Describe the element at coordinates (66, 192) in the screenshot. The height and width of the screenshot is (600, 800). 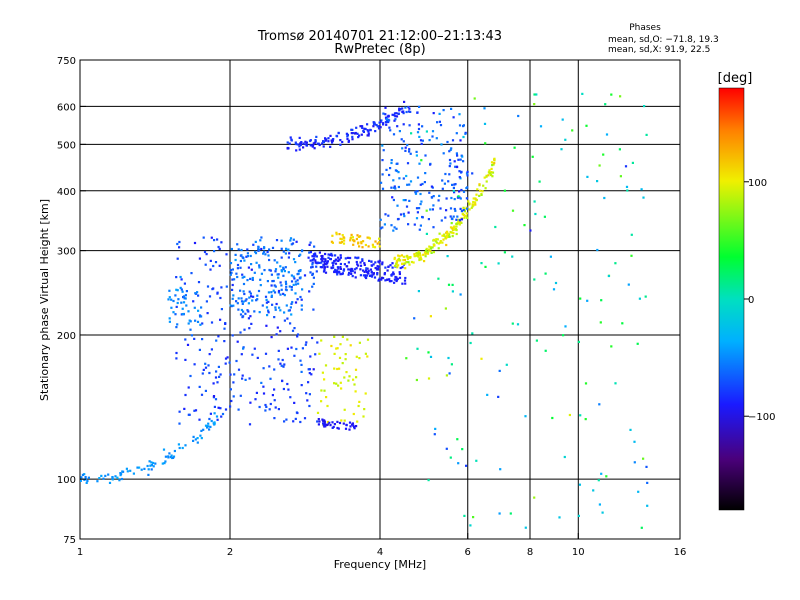
I see `y-tick-label: 400` at that location.